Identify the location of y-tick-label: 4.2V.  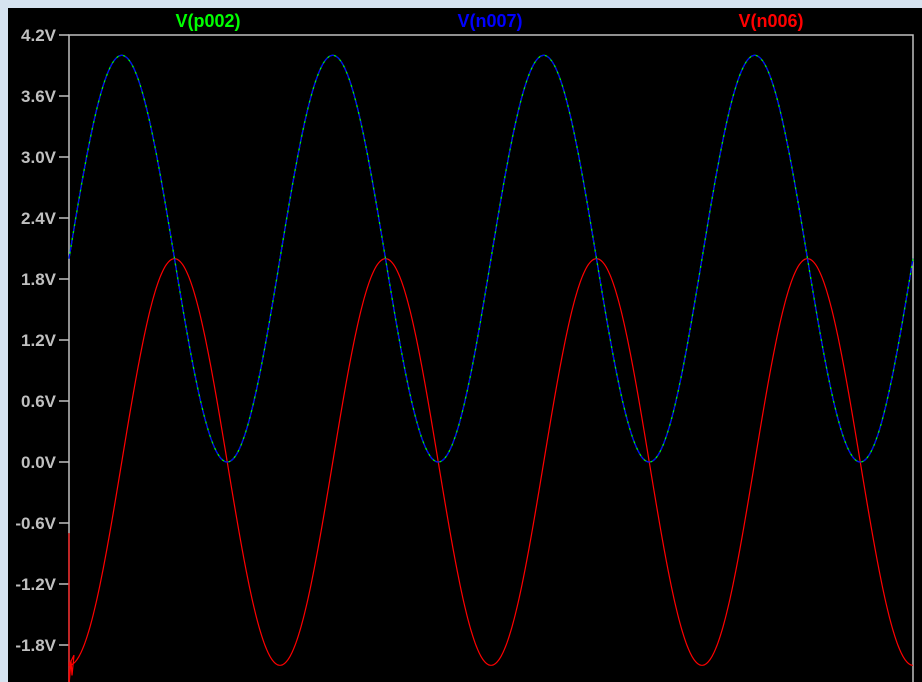
(39, 35).